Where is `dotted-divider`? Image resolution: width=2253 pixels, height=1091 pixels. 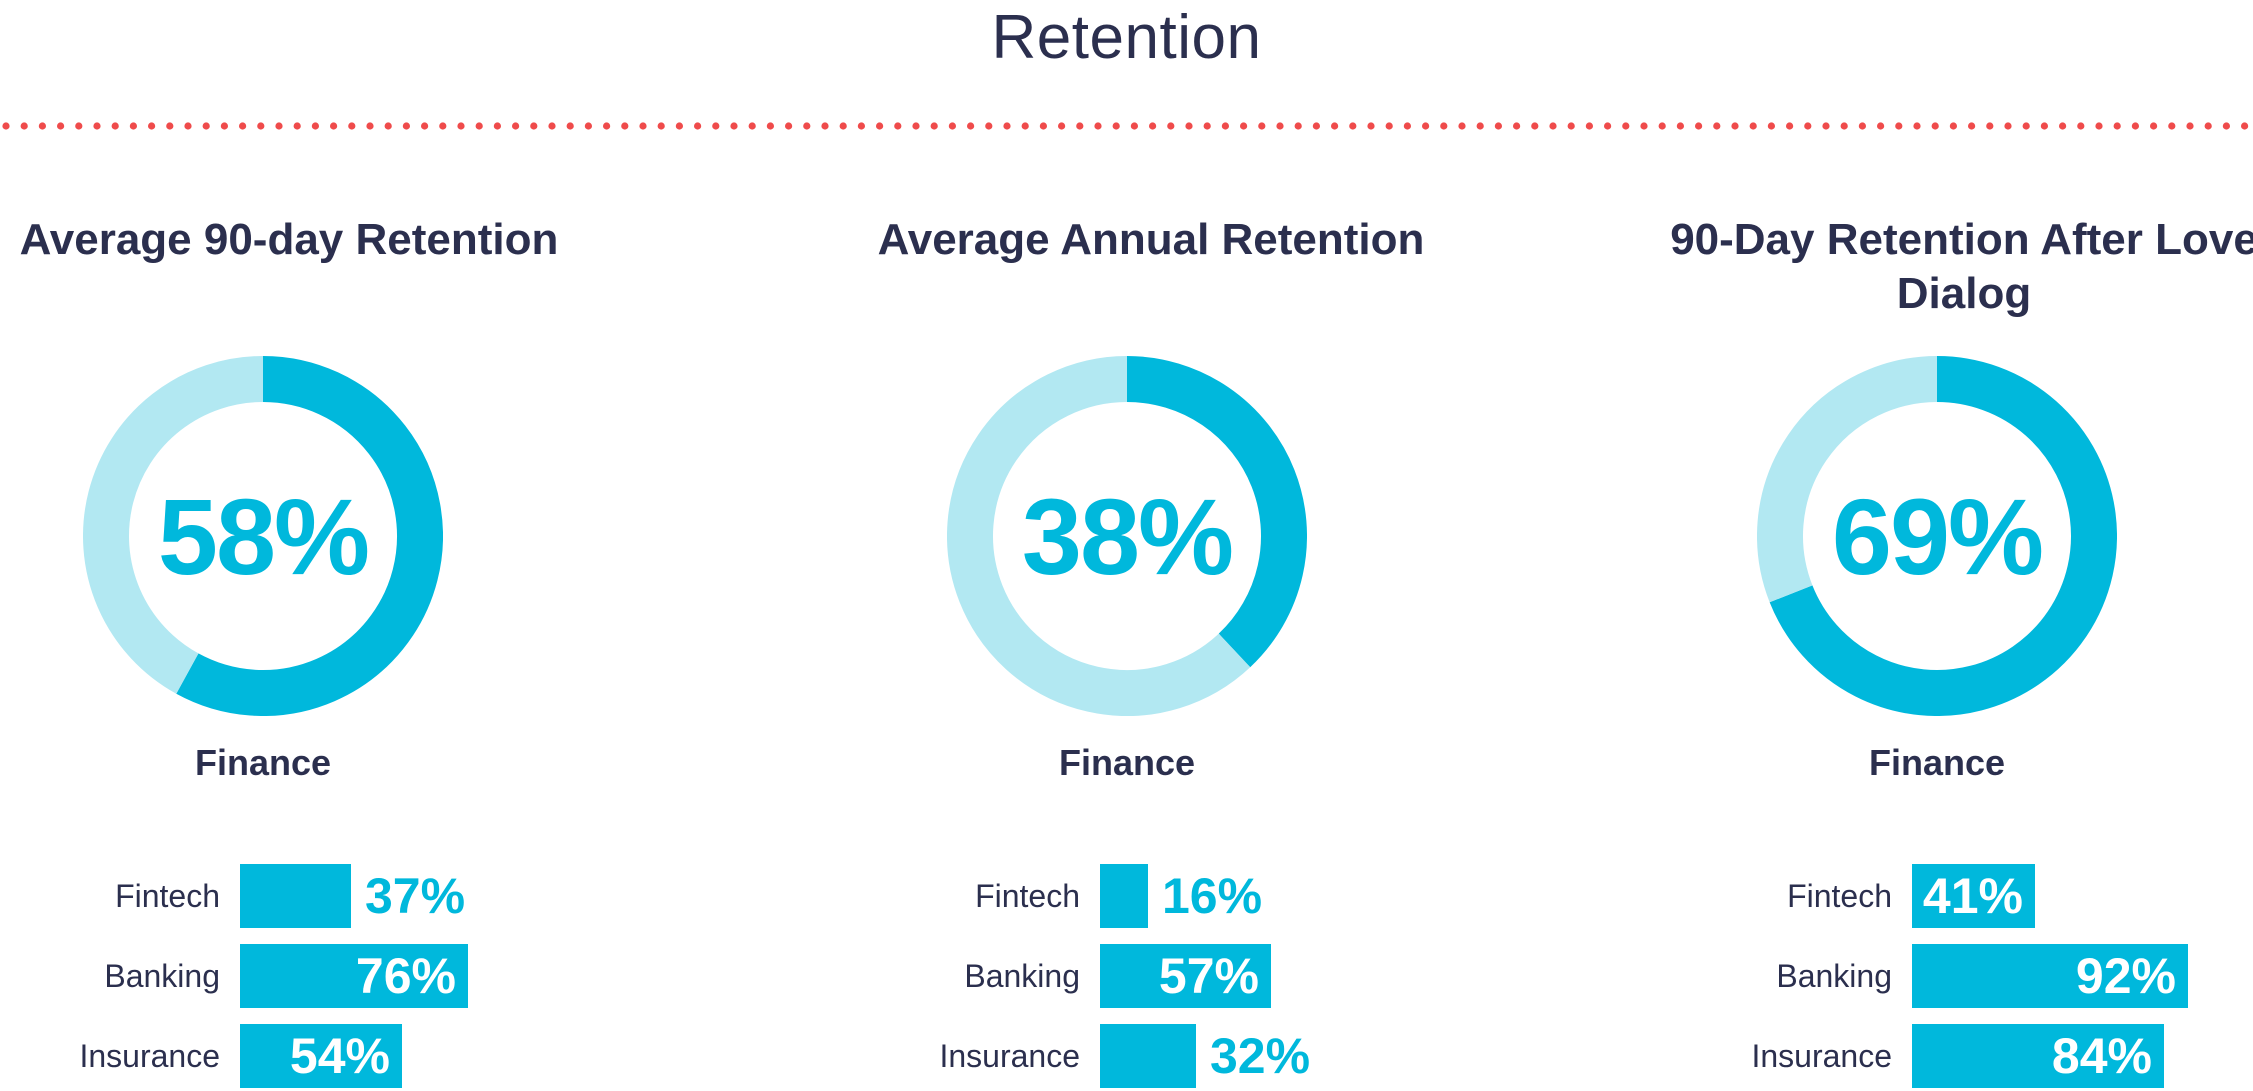
dotted-divider is located at coordinates (1125, 126).